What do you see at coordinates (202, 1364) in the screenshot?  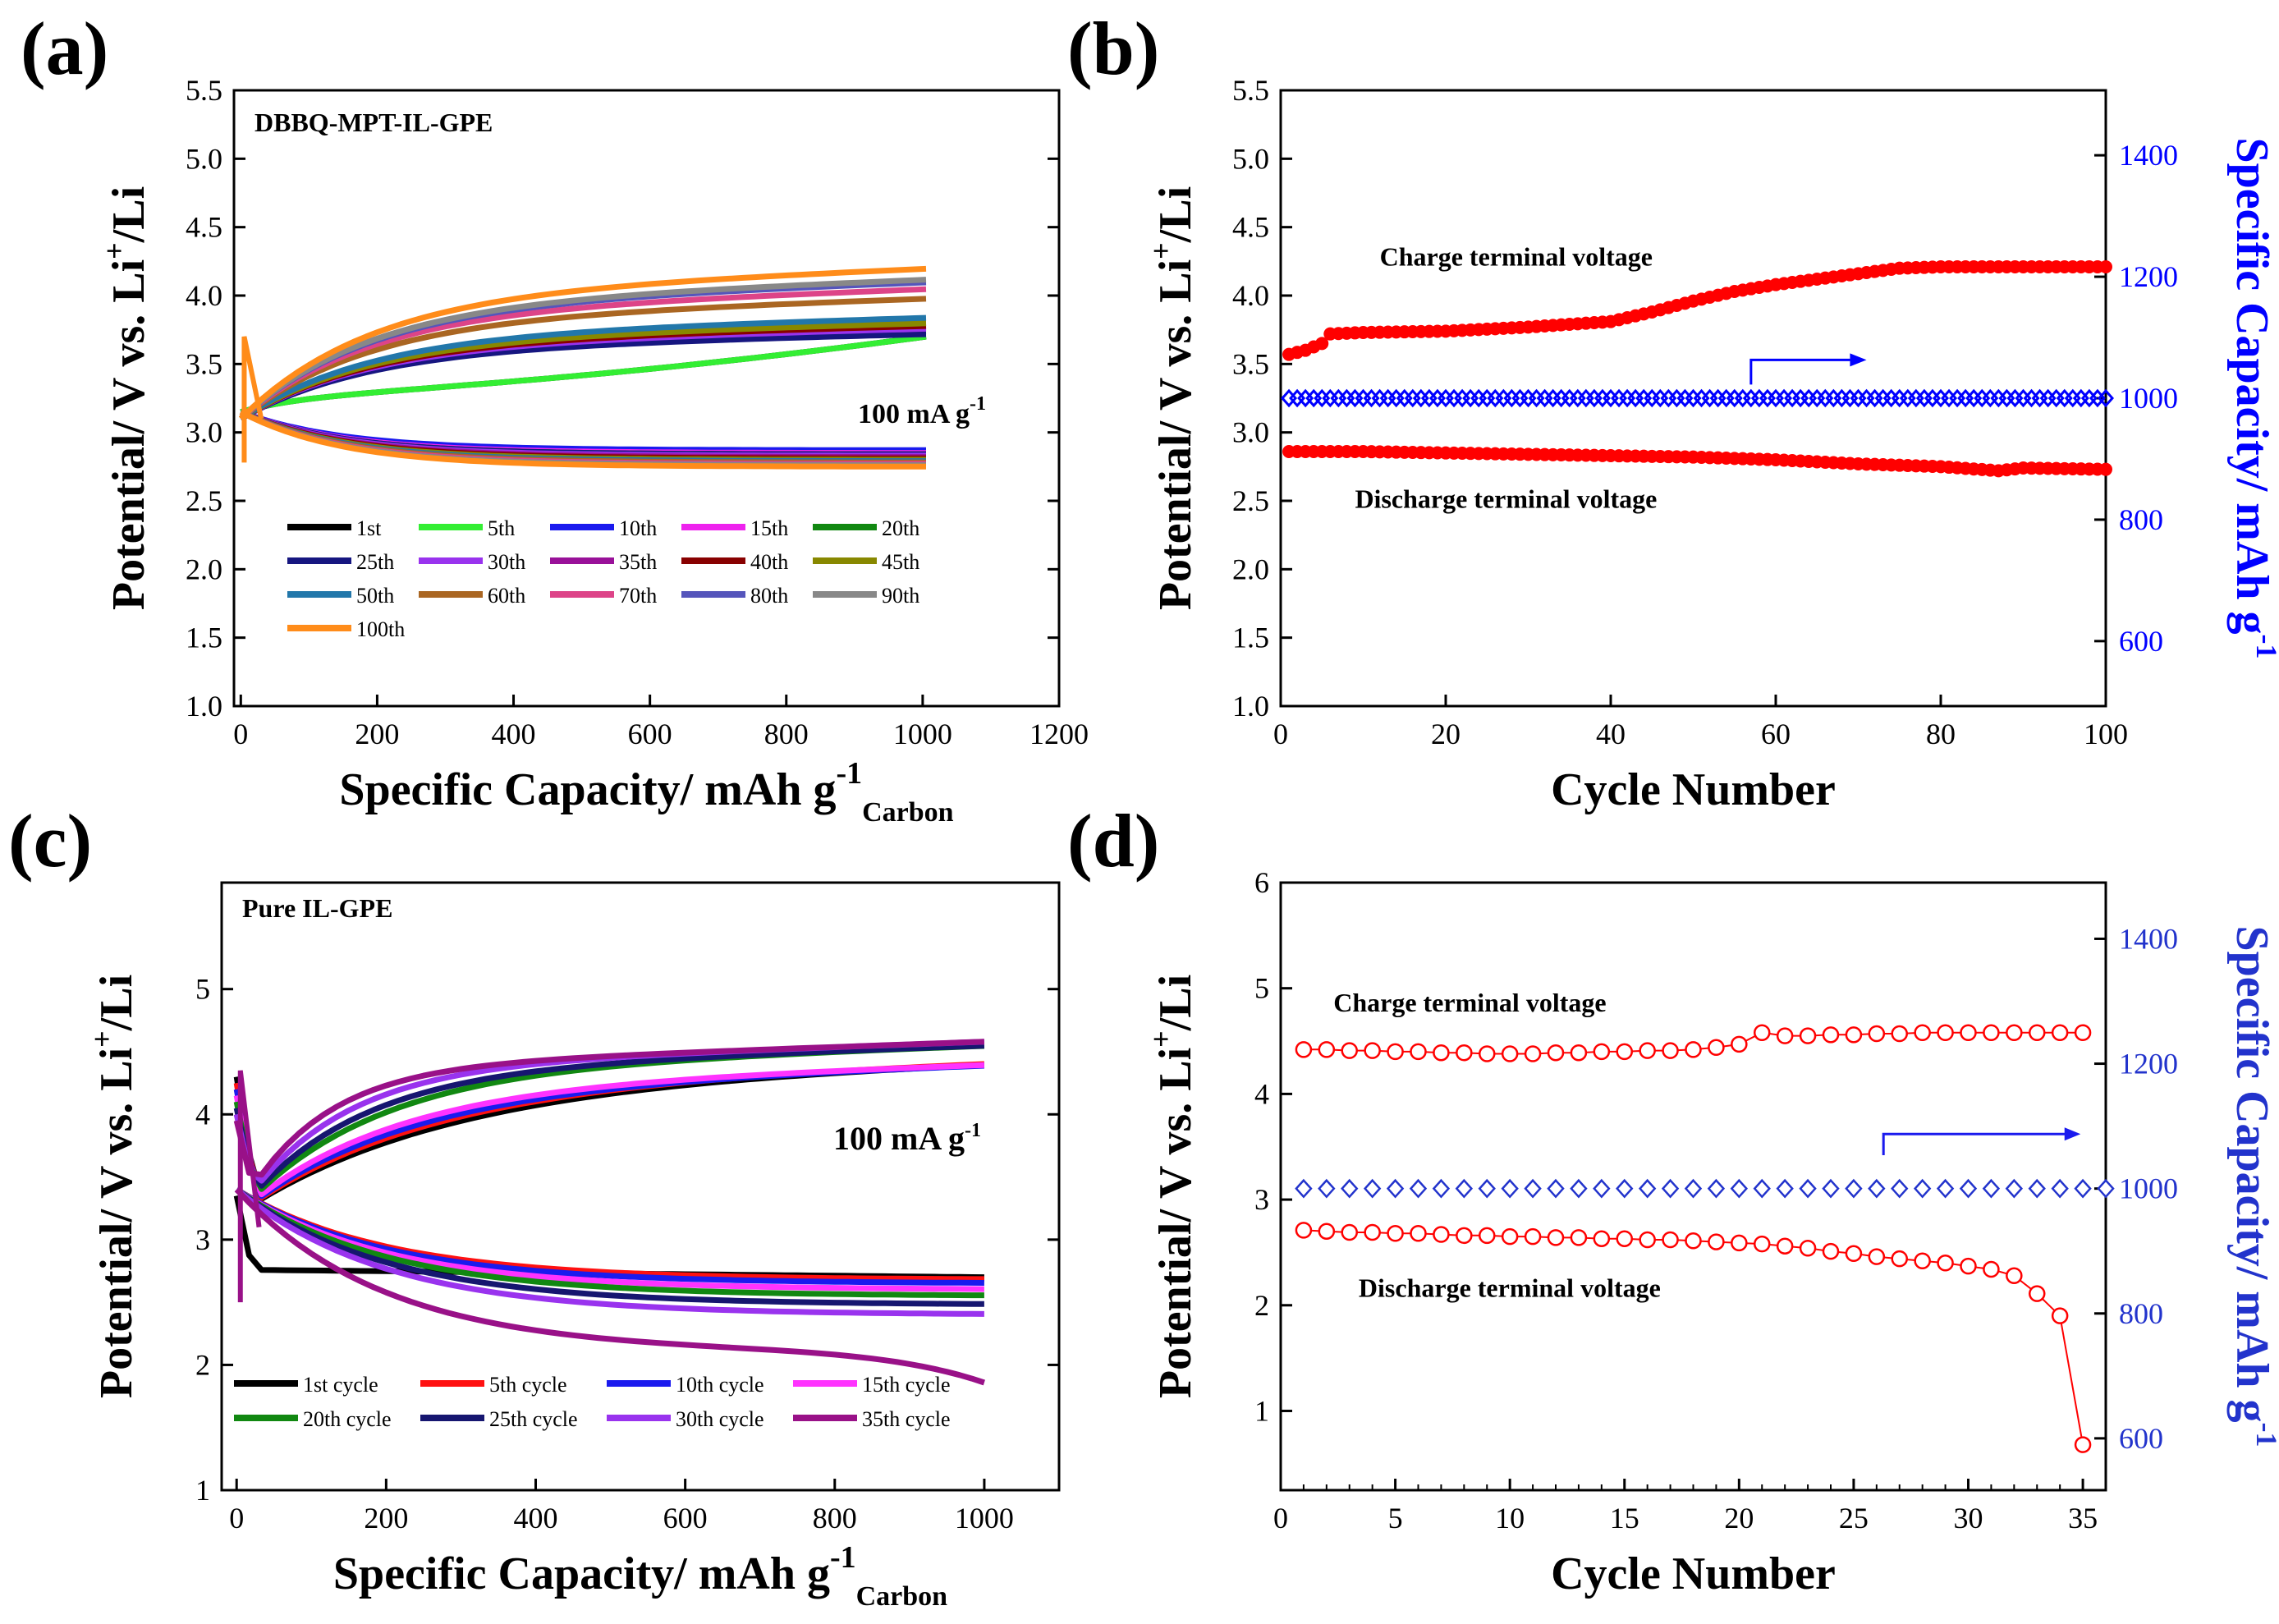 I see `y-tick-label: 2` at bounding box center [202, 1364].